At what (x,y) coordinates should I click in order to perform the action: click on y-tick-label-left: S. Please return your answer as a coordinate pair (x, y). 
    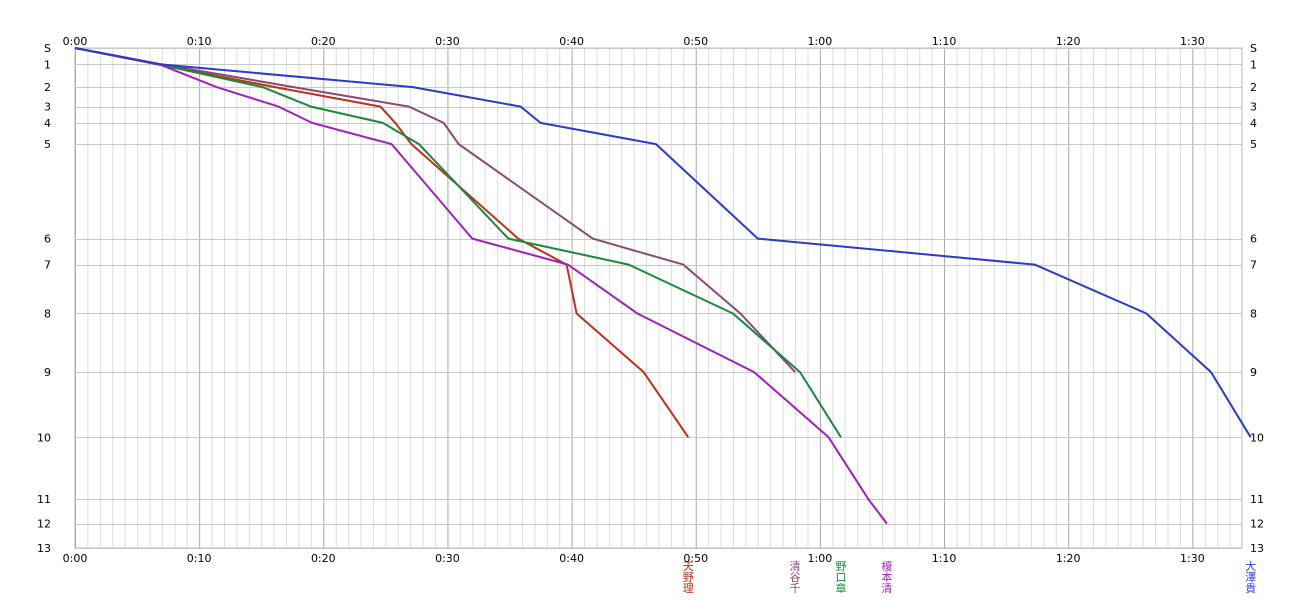
    Looking at the image, I should click on (47, 48).